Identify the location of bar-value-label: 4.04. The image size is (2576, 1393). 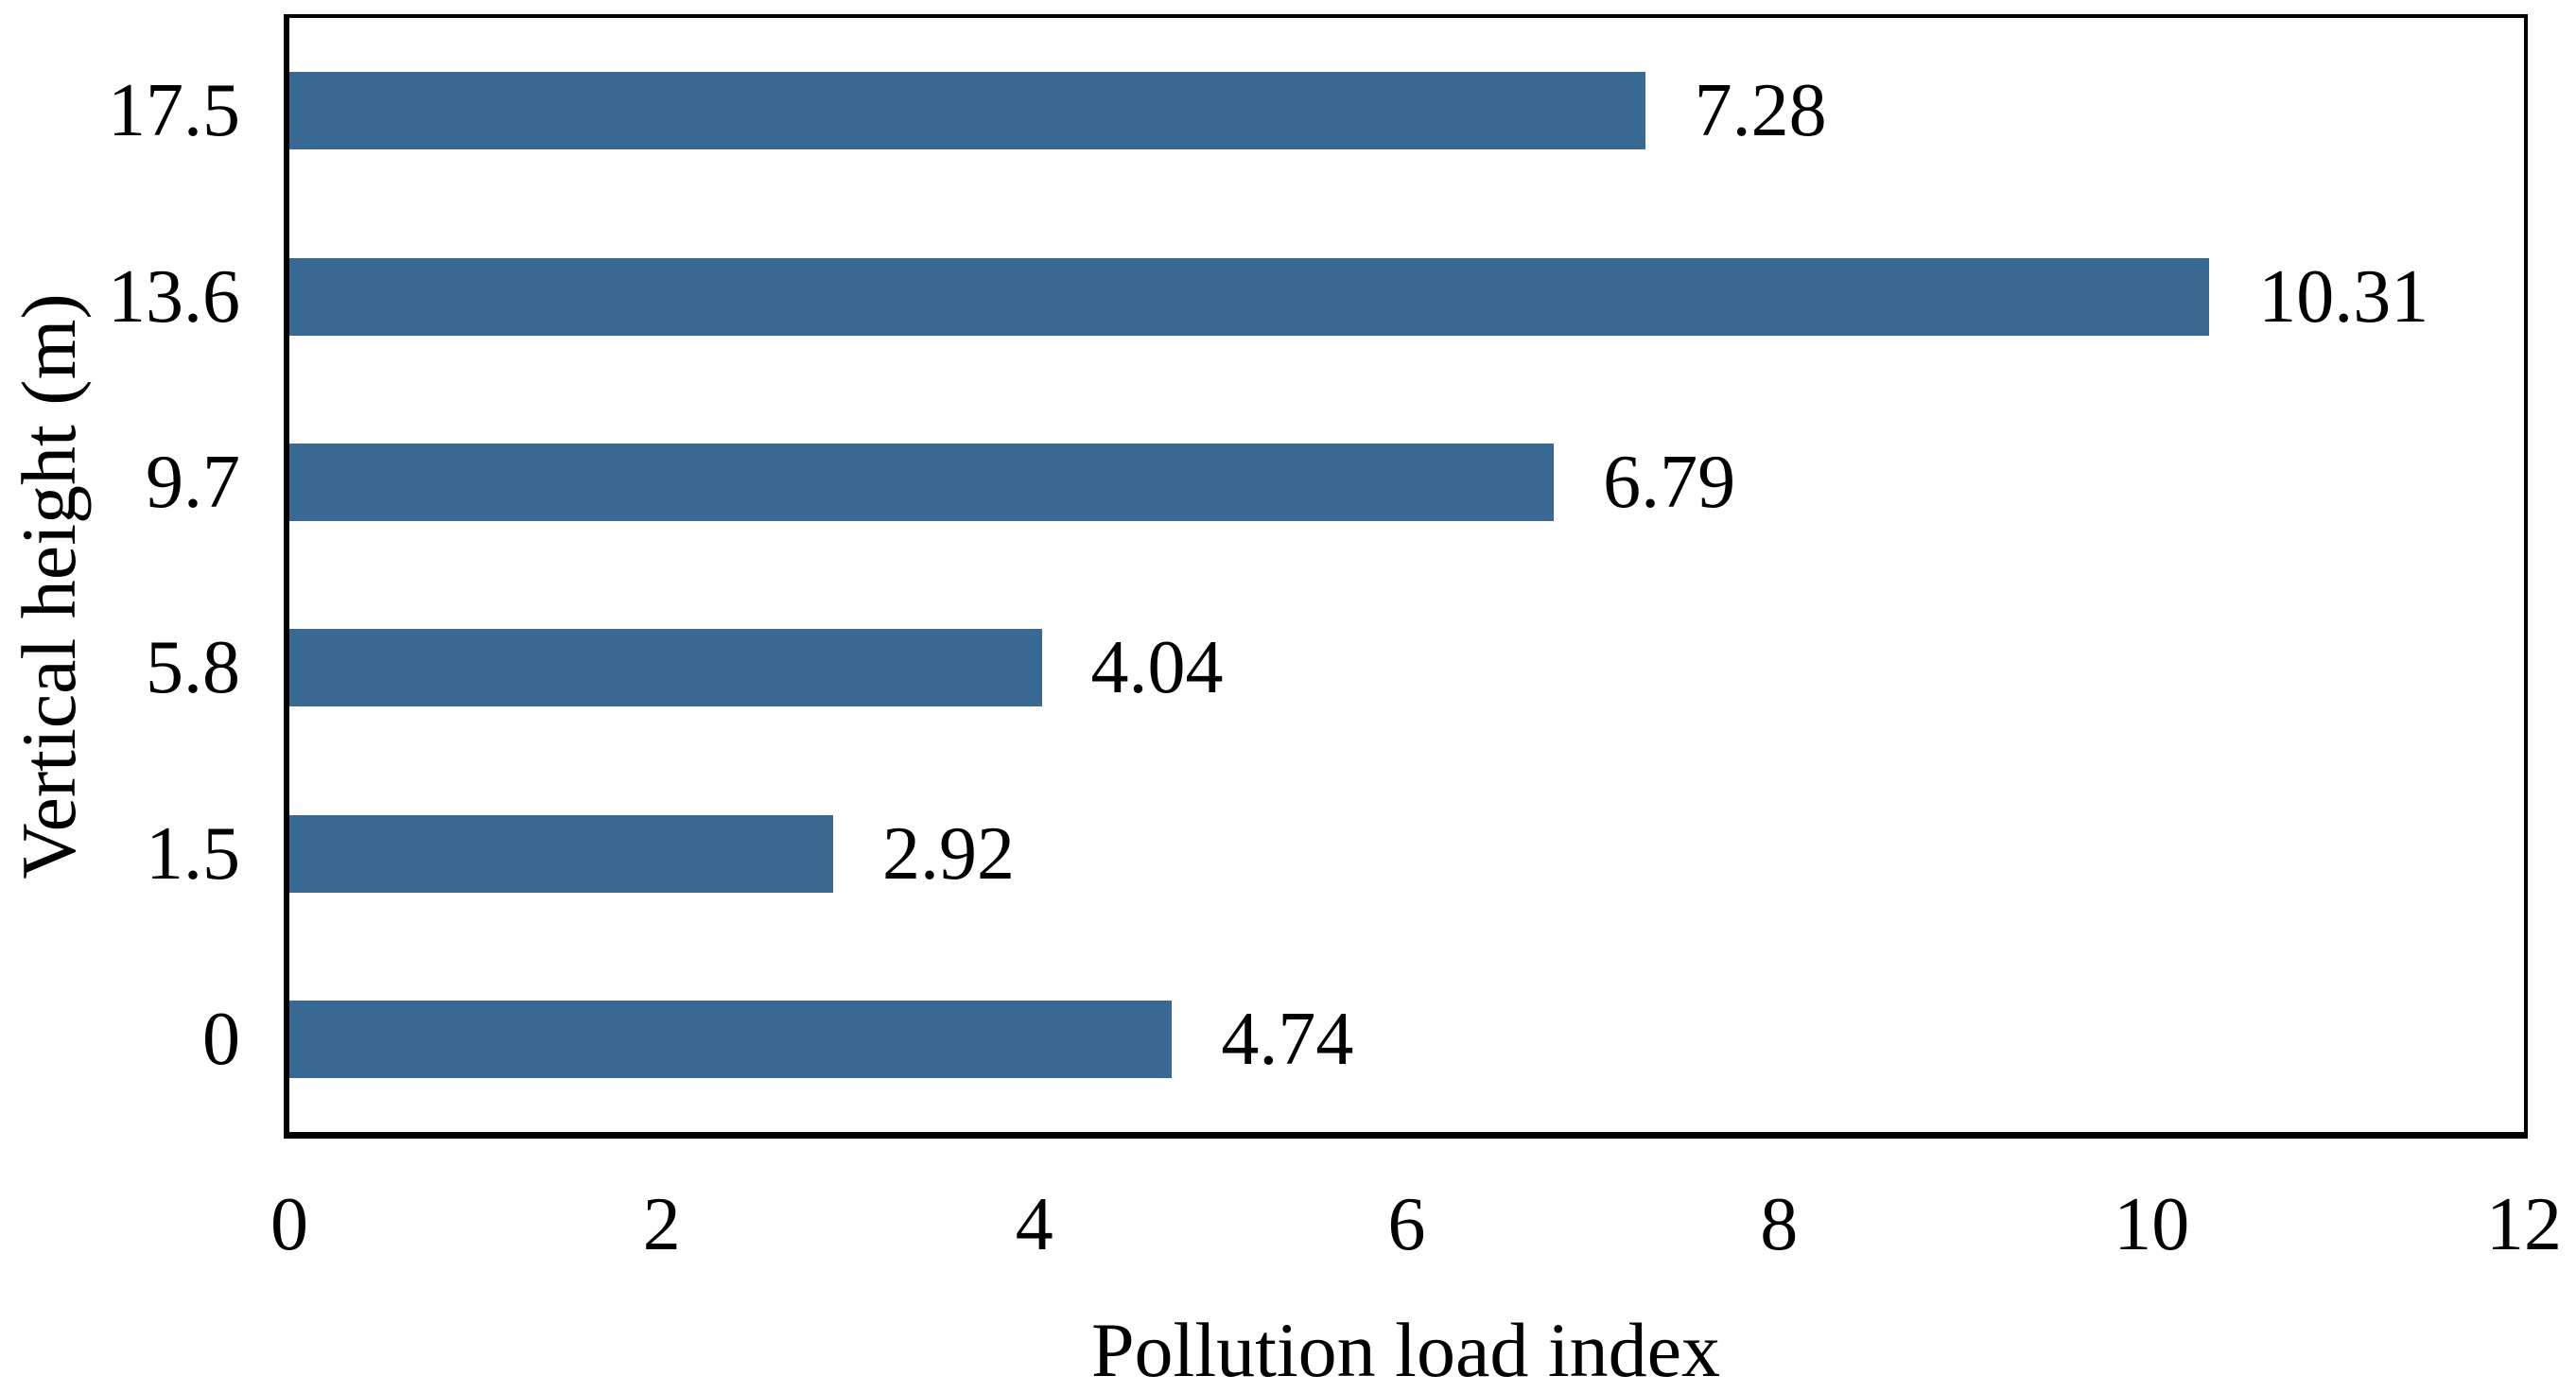
(1157, 668).